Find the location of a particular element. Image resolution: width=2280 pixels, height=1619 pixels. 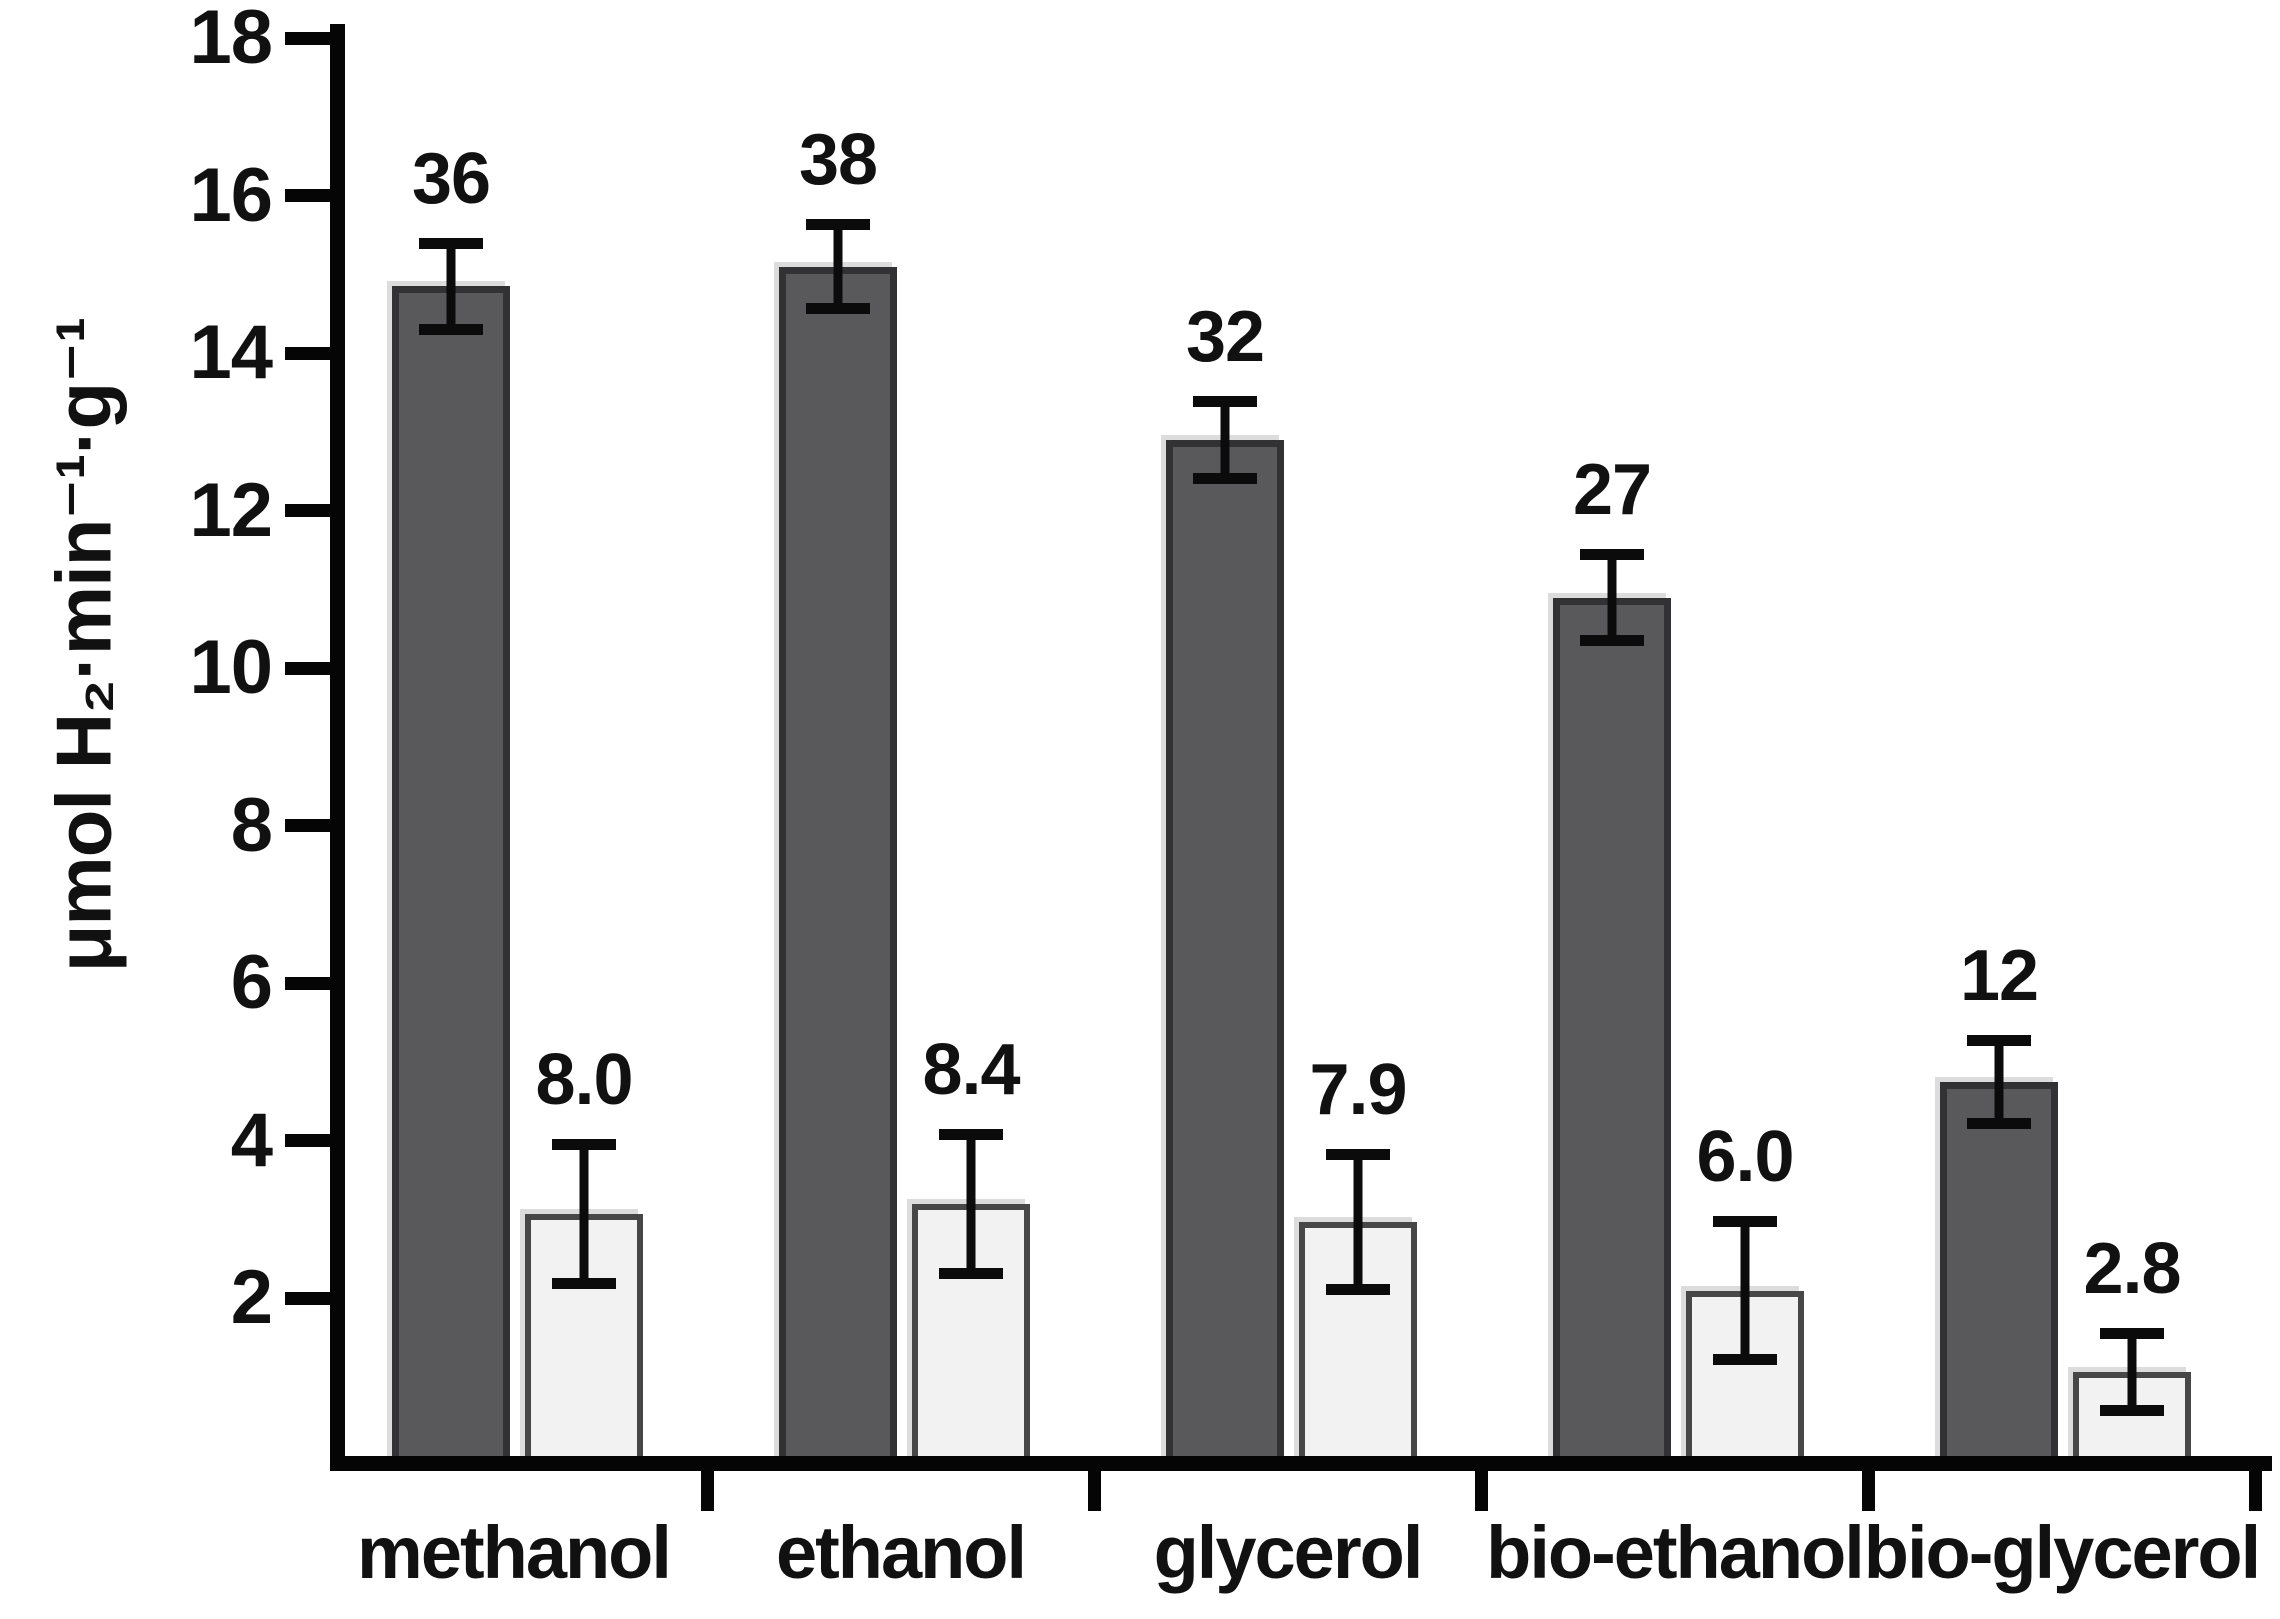

category-label-ethanol: ethanol is located at coordinates (901, 1552).